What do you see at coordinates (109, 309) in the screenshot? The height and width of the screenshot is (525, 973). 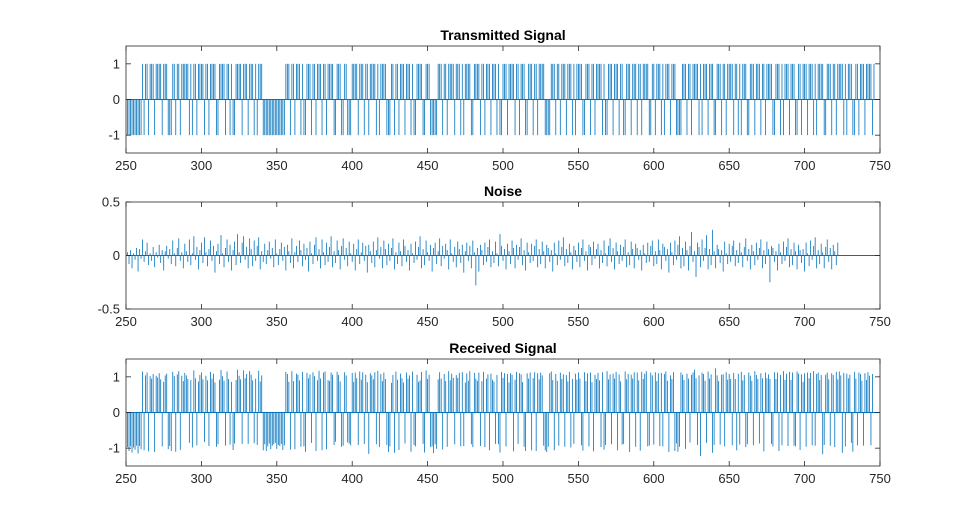 I see `y-tick-label: -0.5` at bounding box center [109, 309].